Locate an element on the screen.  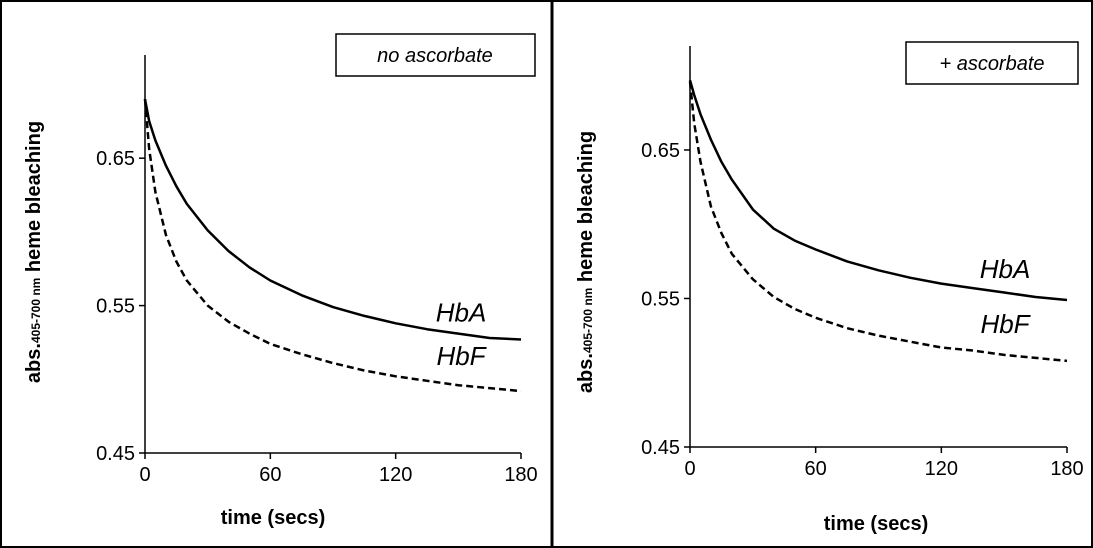
annotation-text: + ascorbate is located at coordinates (991, 64).